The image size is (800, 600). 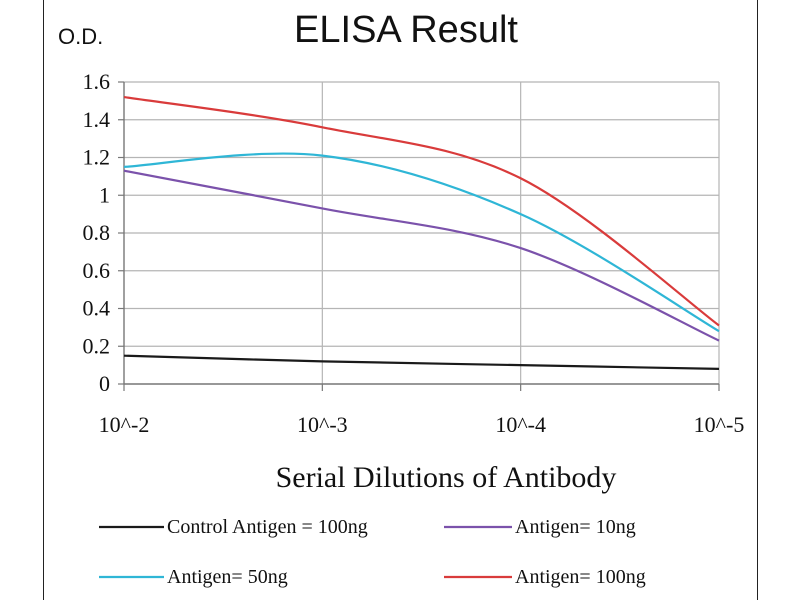 I want to click on x-tick-label: 10^-3, so click(x=322, y=424).